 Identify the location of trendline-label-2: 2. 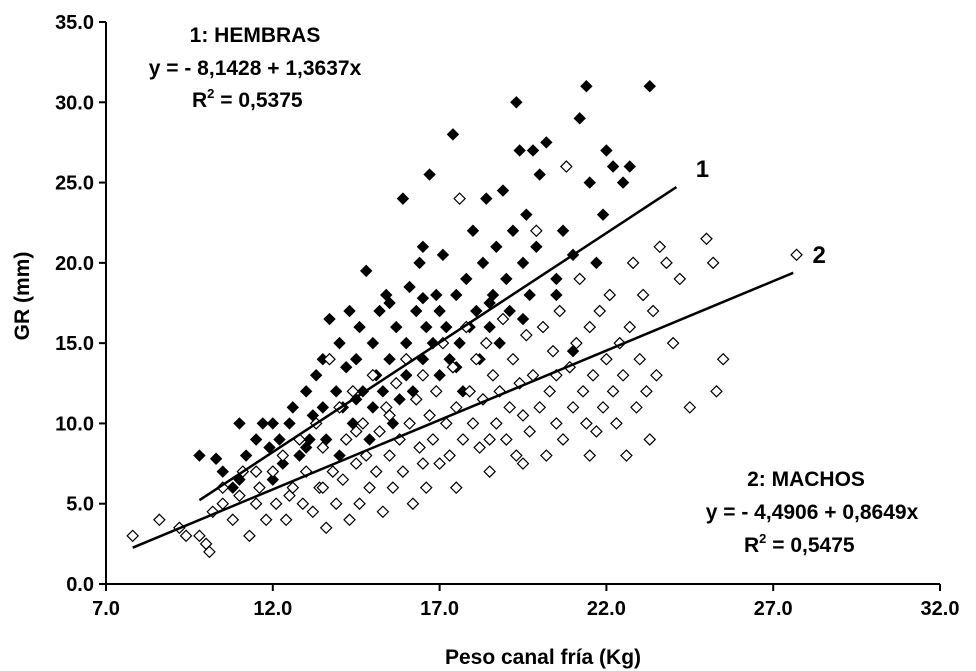
(819, 255).